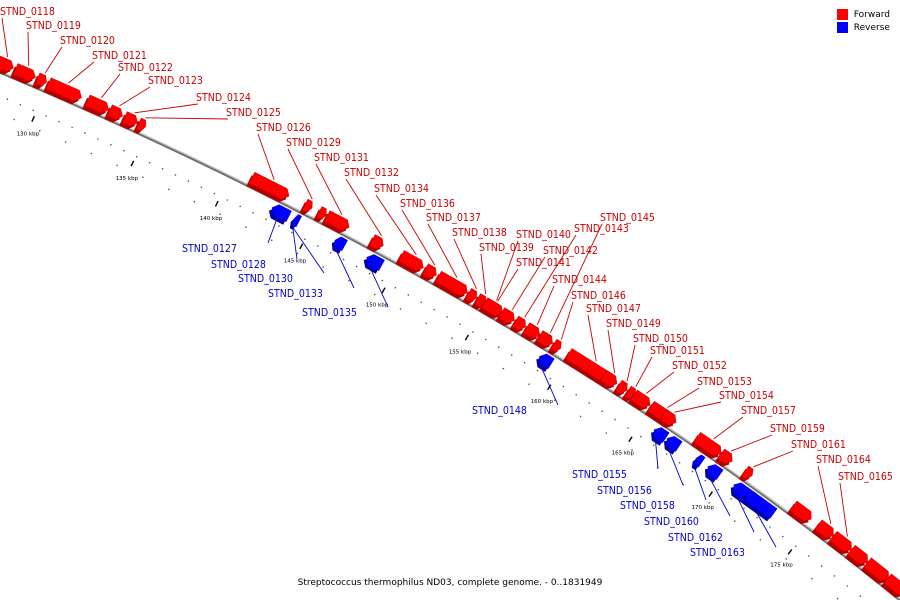  What do you see at coordinates (427, 204) in the screenshot?
I see `gene-label: STND_0136` at bounding box center [427, 204].